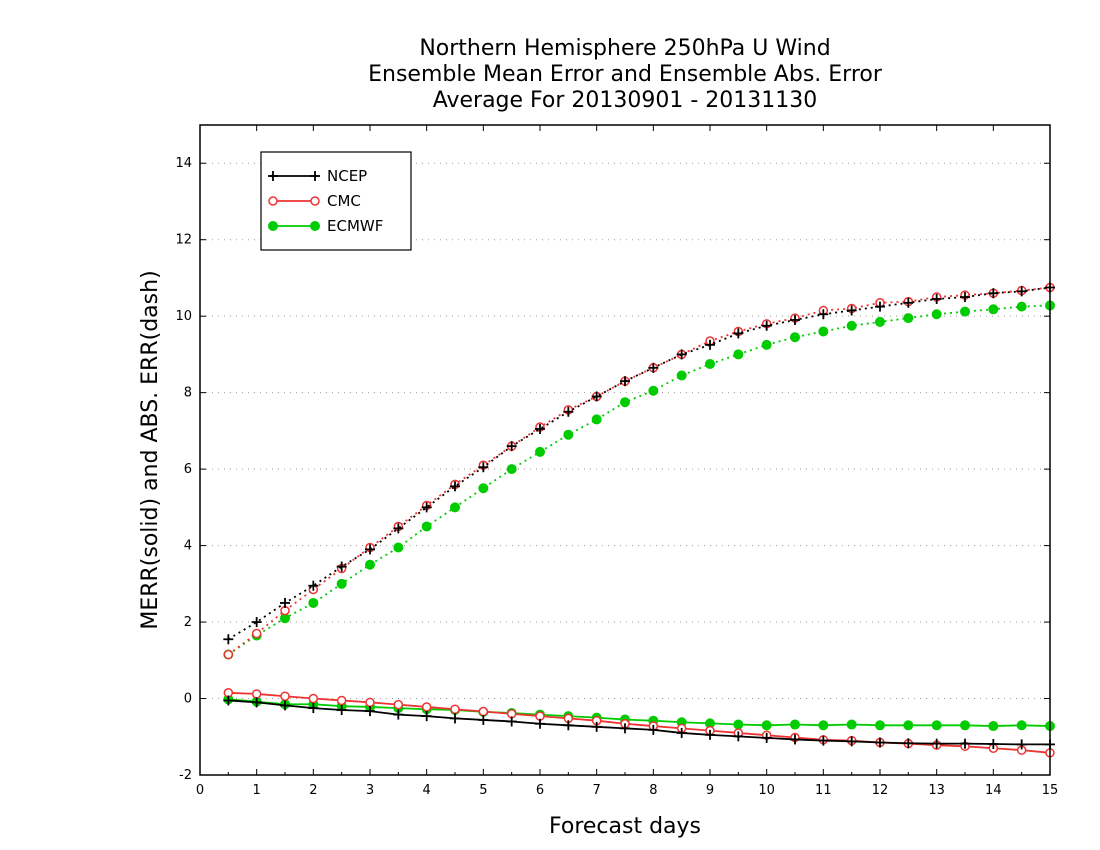 The width and height of the screenshot is (1100, 850). I want to click on legend-item-cmc: CMC, so click(314, 201).